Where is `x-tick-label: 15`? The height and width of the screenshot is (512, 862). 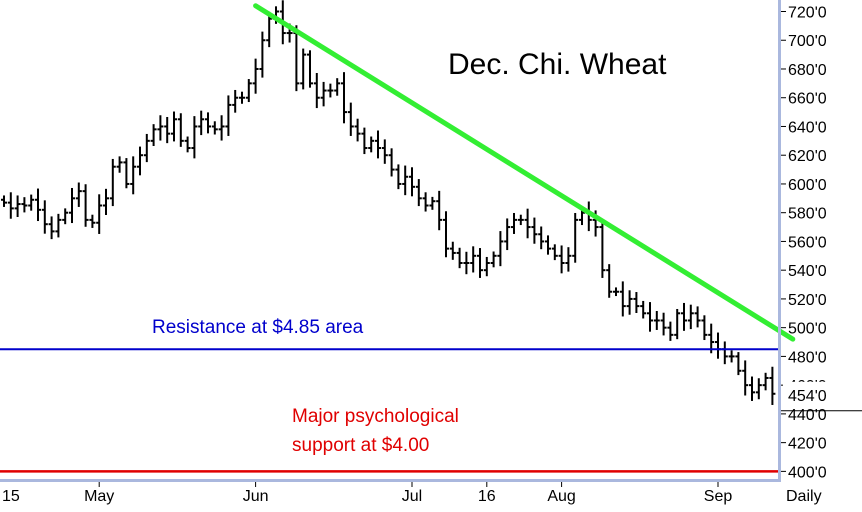
x-tick-label: 15 is located at coordinates (11, 496).